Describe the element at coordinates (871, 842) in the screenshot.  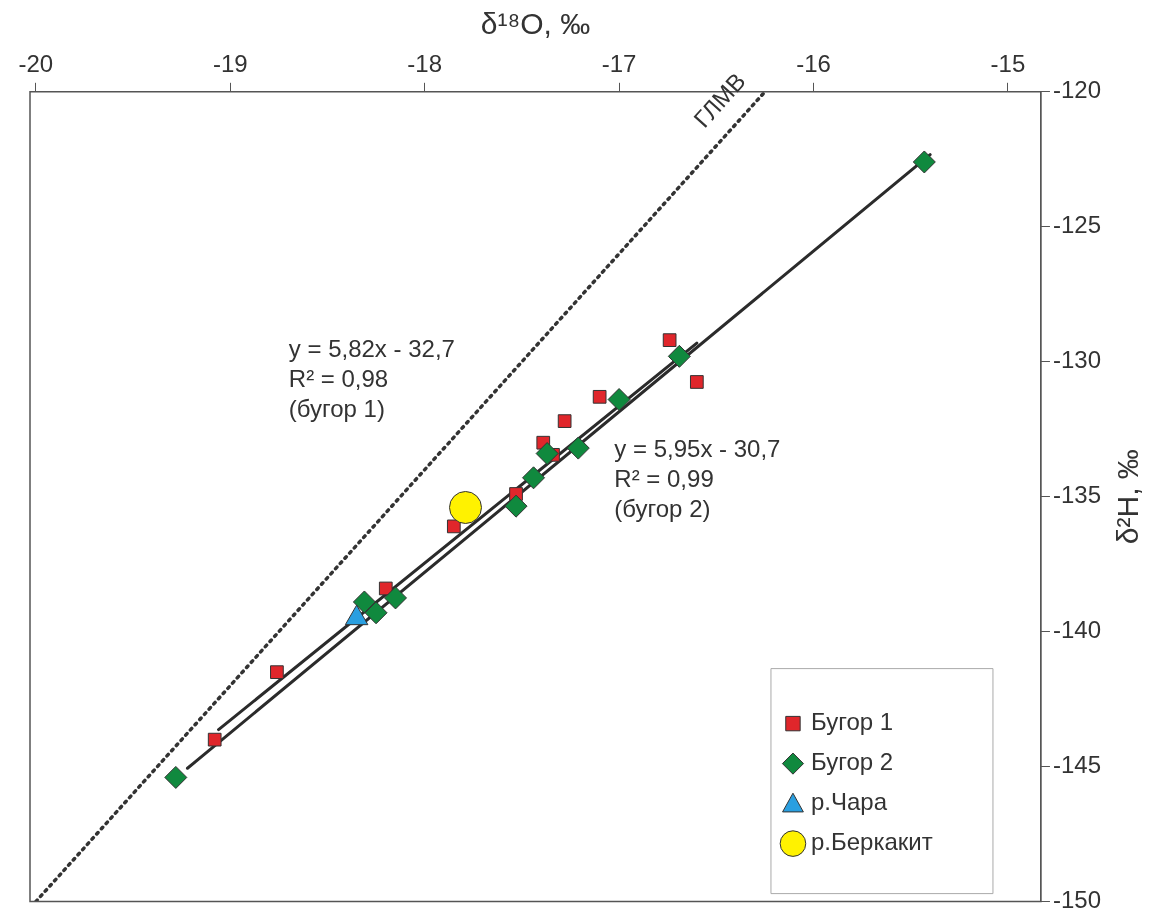
I see `legend-label: р.Беркакит` at that location.